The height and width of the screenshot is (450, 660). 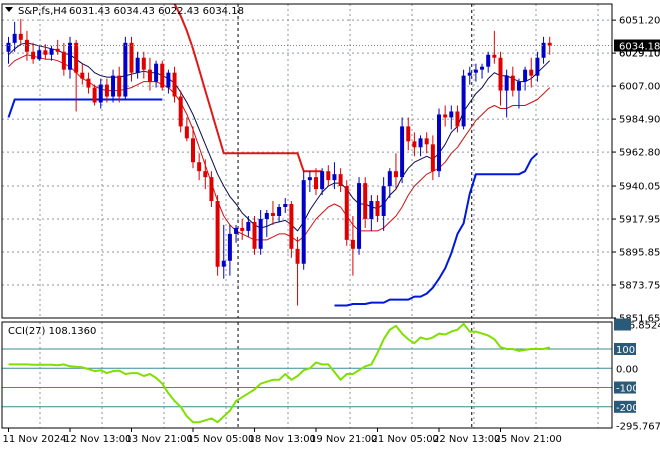 What do you see at coordinates (639, 187) in the screenshot?
I see `y-tick-label: 5940.05` at bounding box center [639, 187].